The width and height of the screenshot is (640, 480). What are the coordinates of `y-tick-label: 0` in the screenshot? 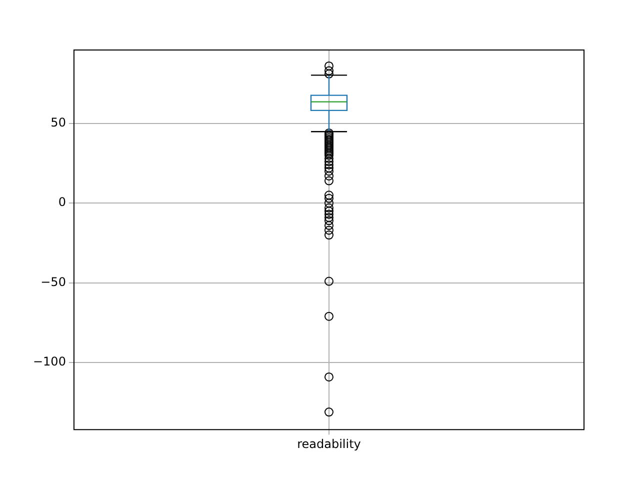 It's located at (62, 202).